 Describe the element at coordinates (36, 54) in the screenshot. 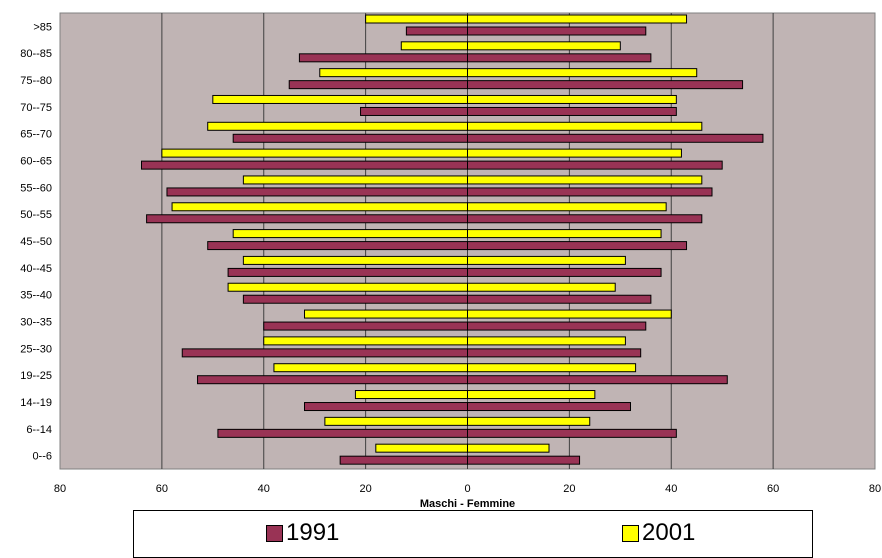

I see `y-tick-label: 80--85` at that location.